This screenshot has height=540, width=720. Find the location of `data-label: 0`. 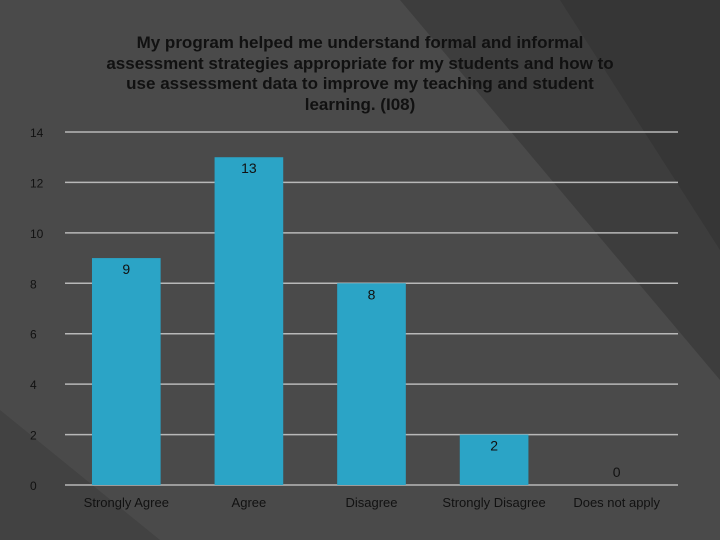

data-label: 0 is located at coordinates (617, 472).